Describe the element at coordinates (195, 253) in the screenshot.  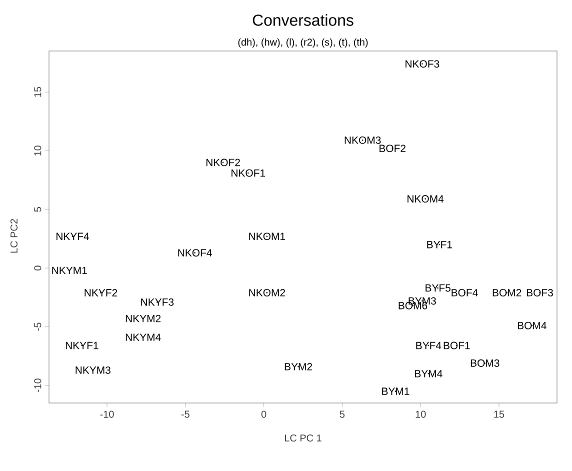
I see `data-label: NKOF4` at that location.